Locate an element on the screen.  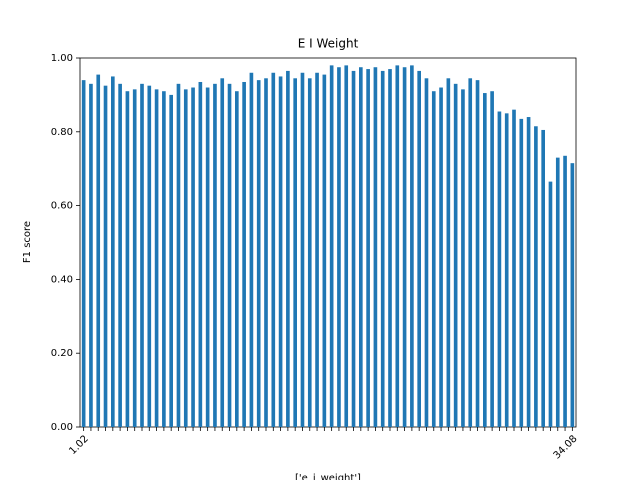
x-tick-label: 34.08 is located at coordinates (566, 447).